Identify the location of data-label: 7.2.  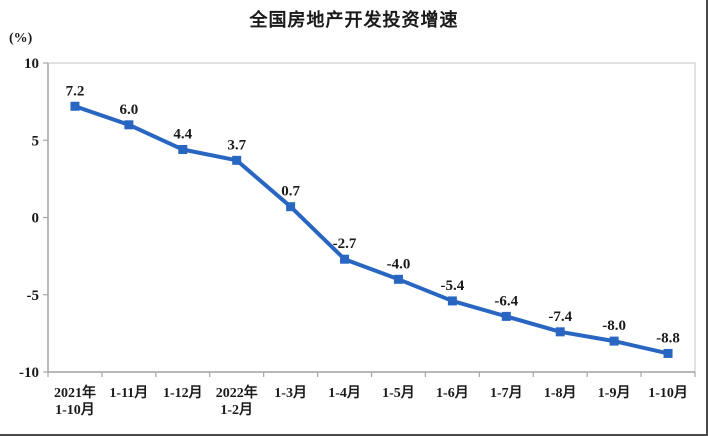
(75, 91).